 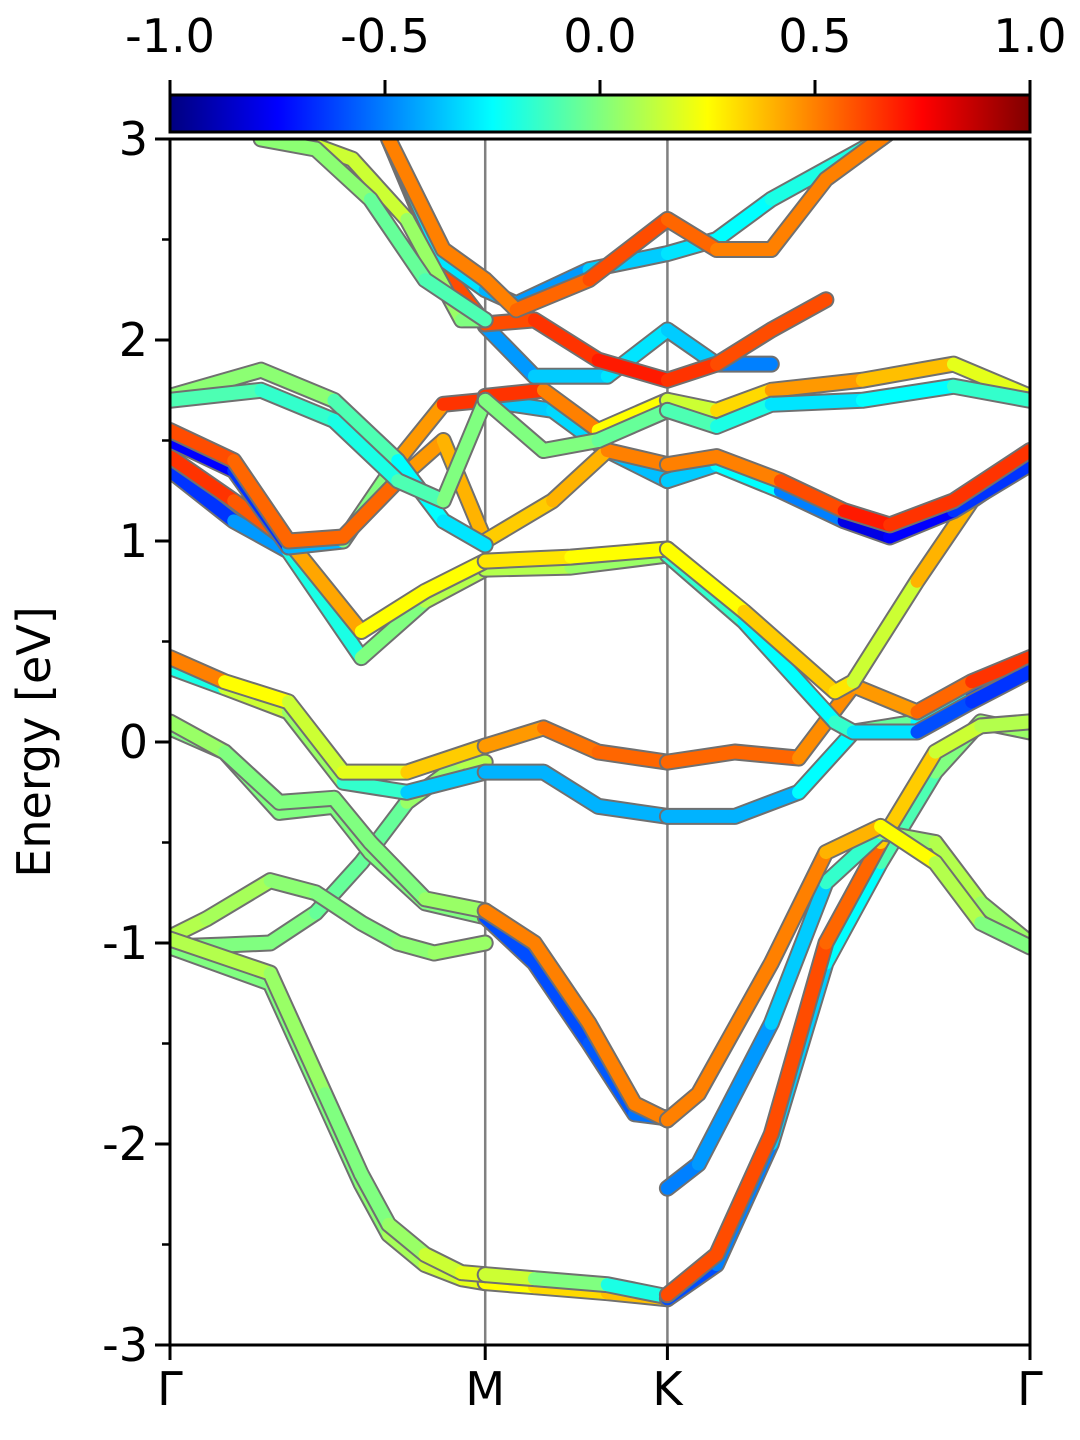 What do you see at coordinates (125, 943) in the screenshot?
I see `y-tick-label: -1` at bounding box center [125, 943].